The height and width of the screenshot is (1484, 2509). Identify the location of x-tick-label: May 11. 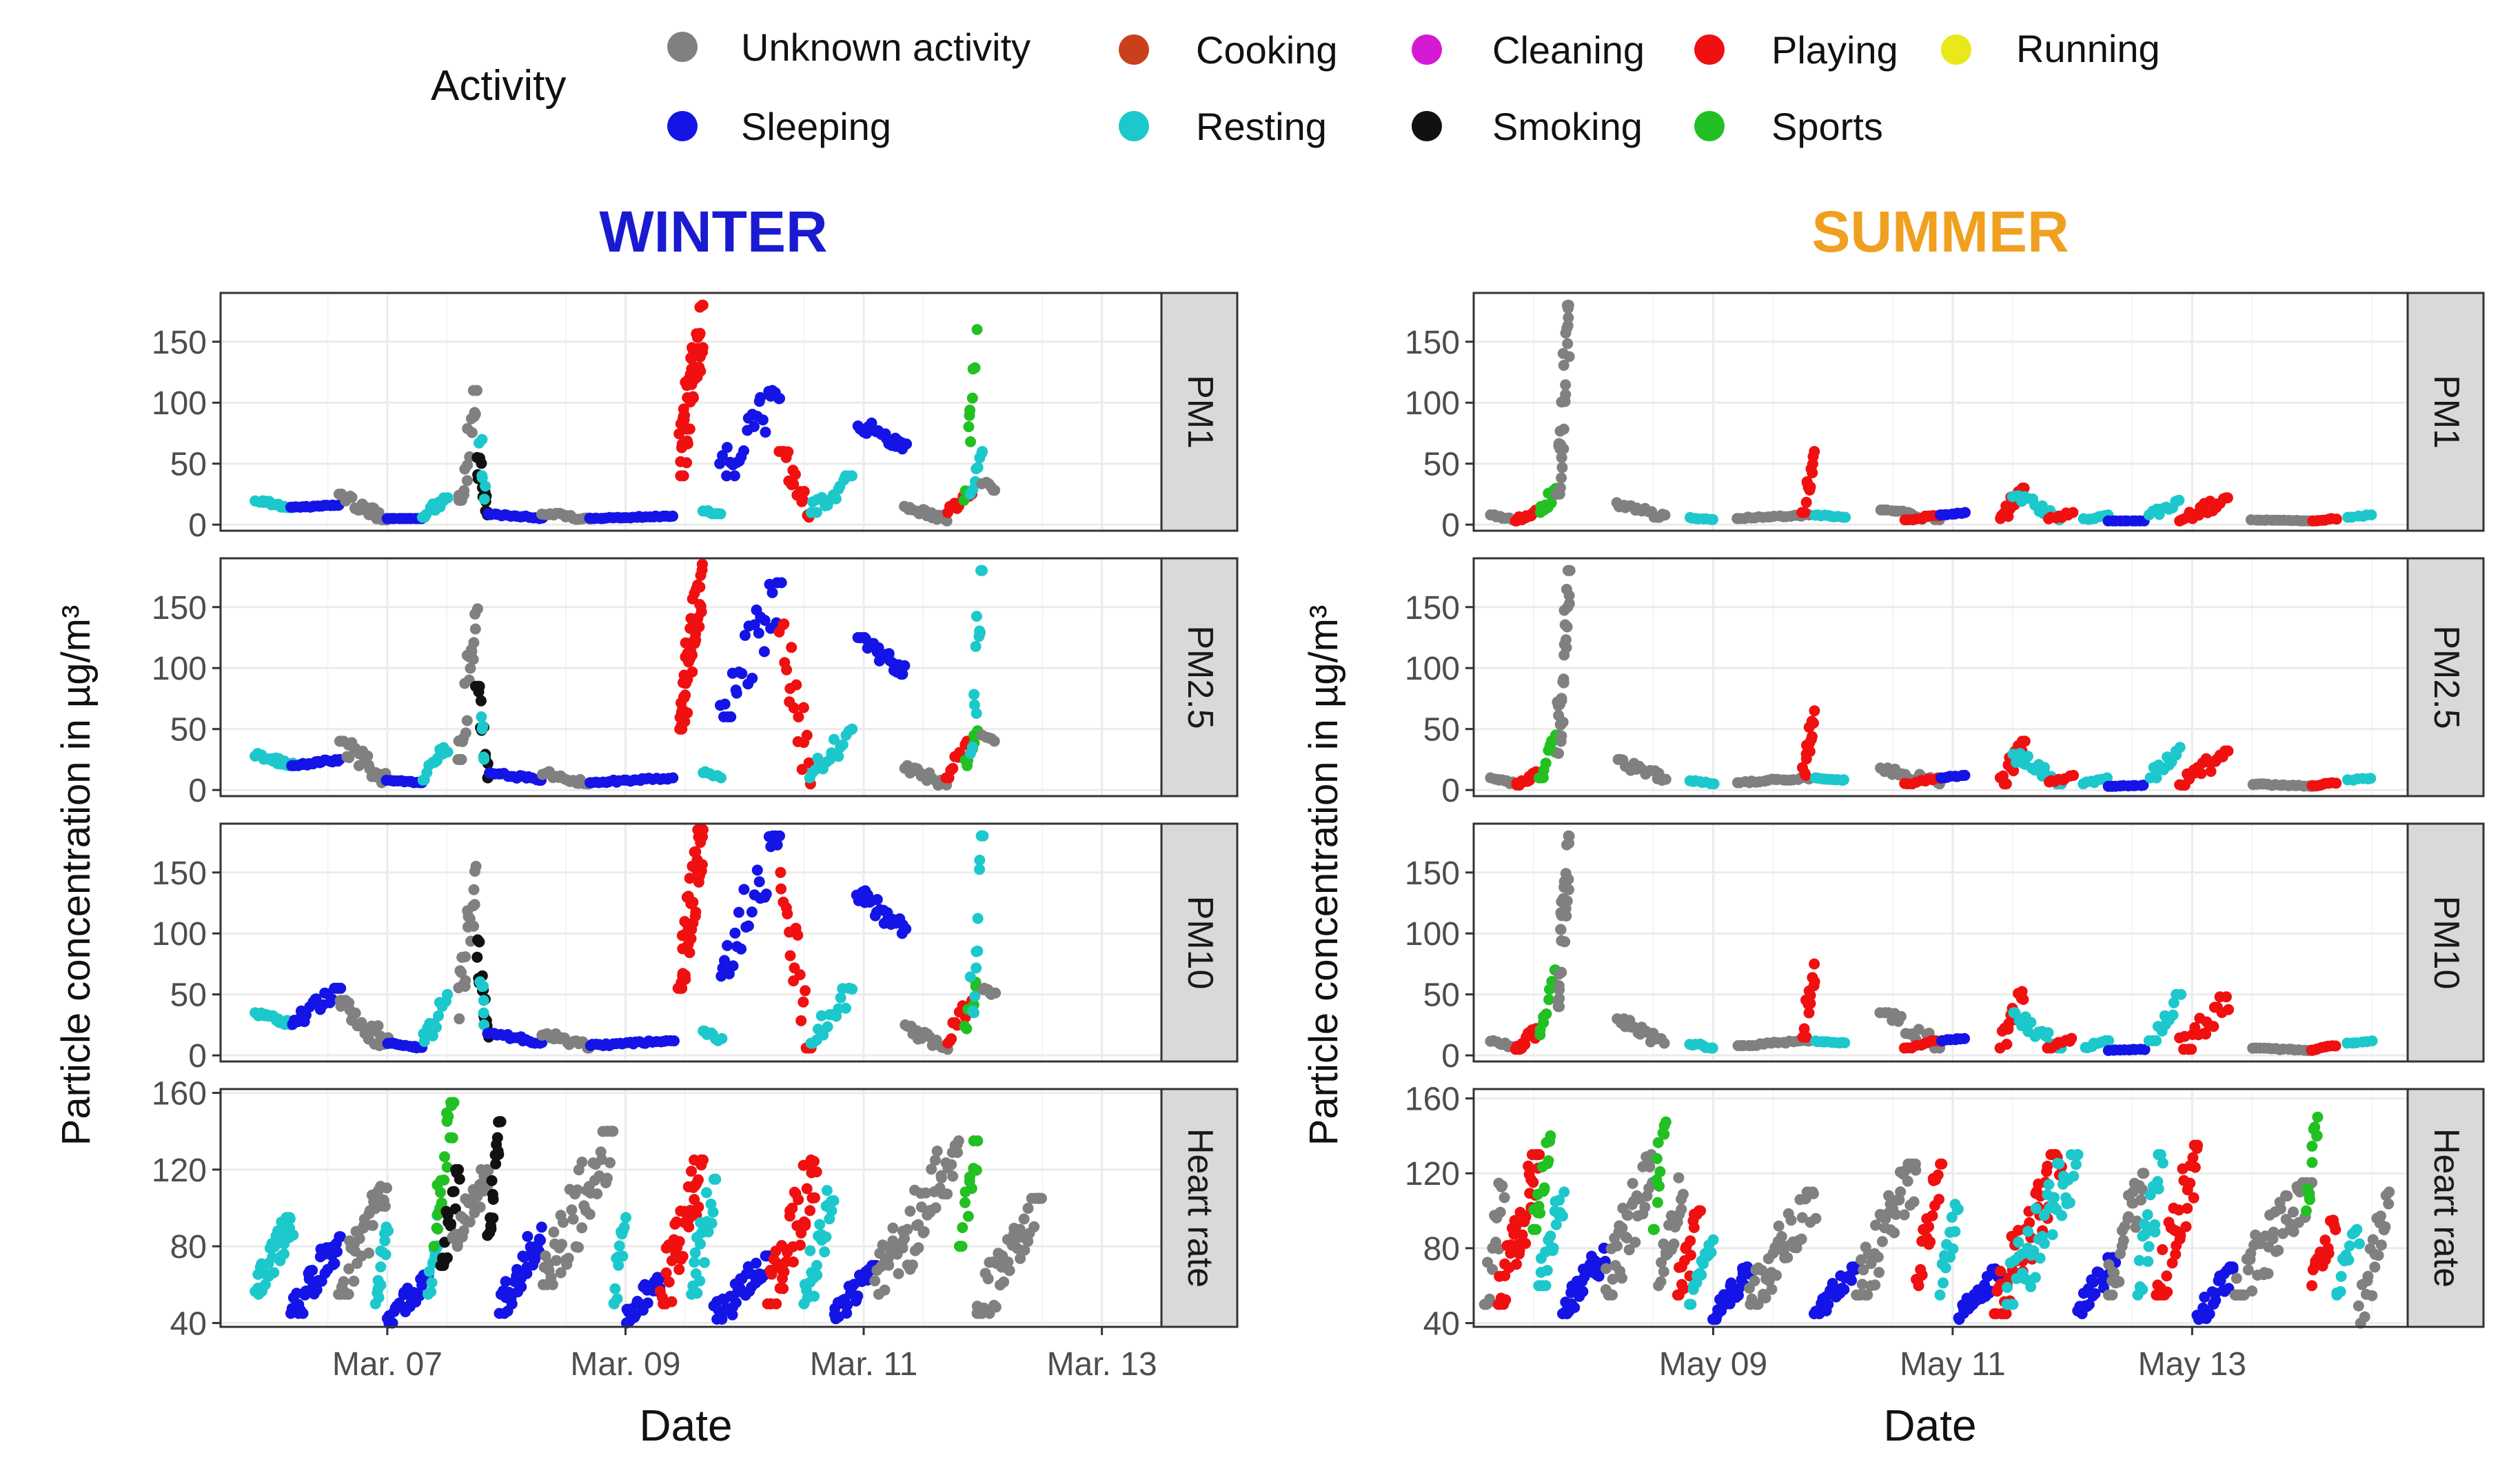
(1953, 1364).